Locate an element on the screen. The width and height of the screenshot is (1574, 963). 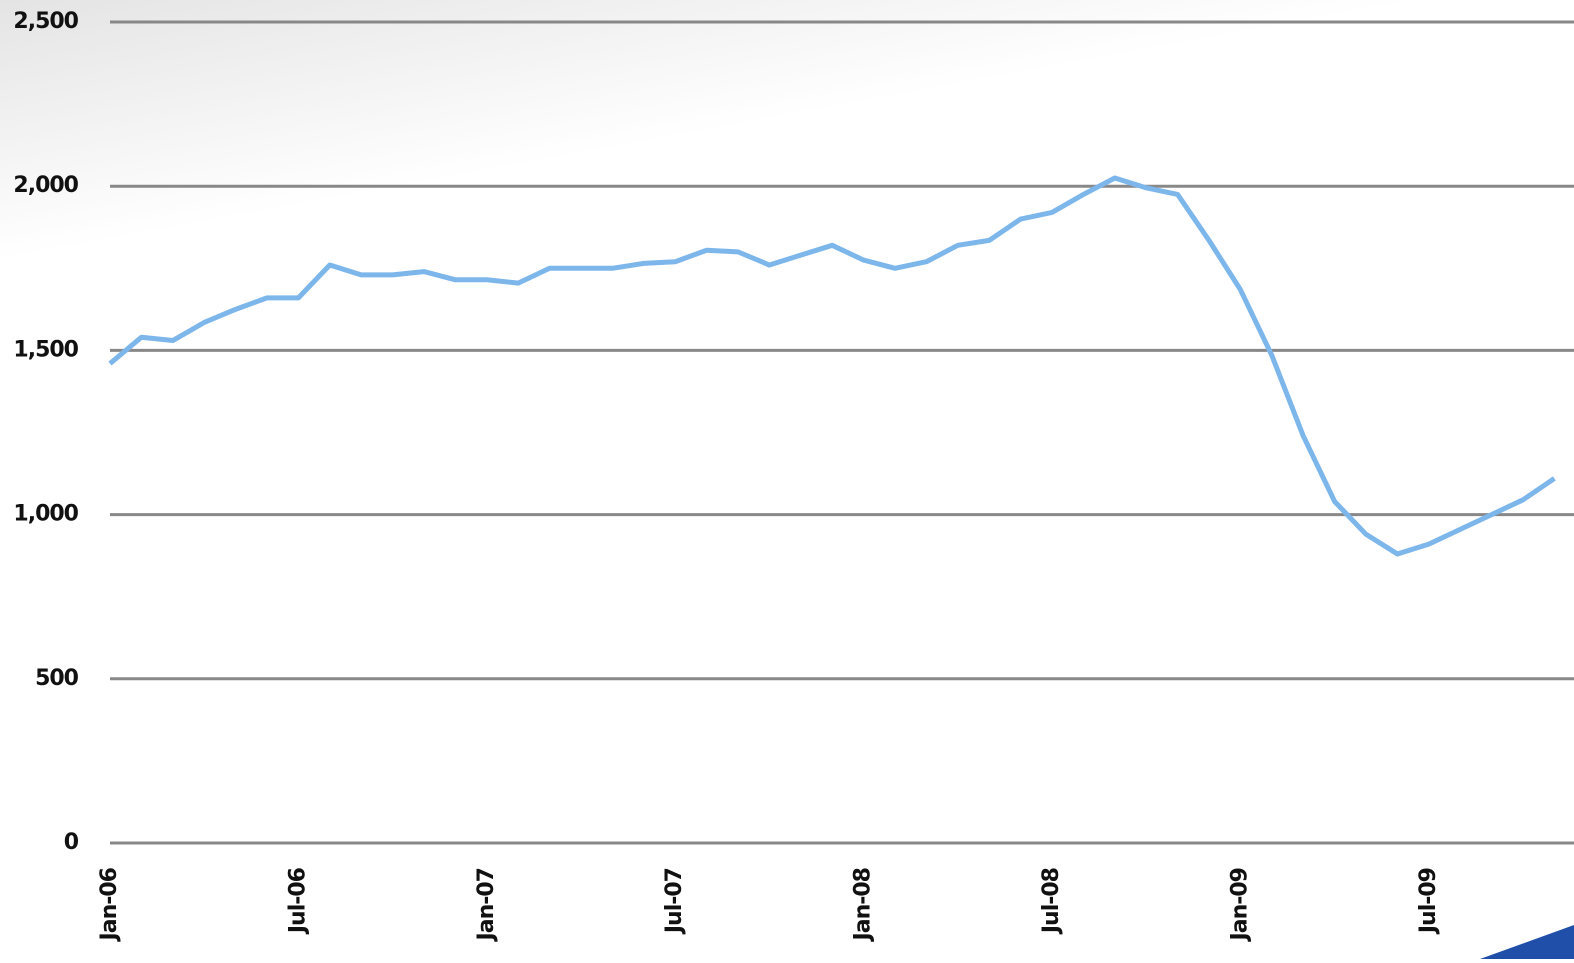
x-tick-label: Jan-07 is located at coordinates (486, 905).